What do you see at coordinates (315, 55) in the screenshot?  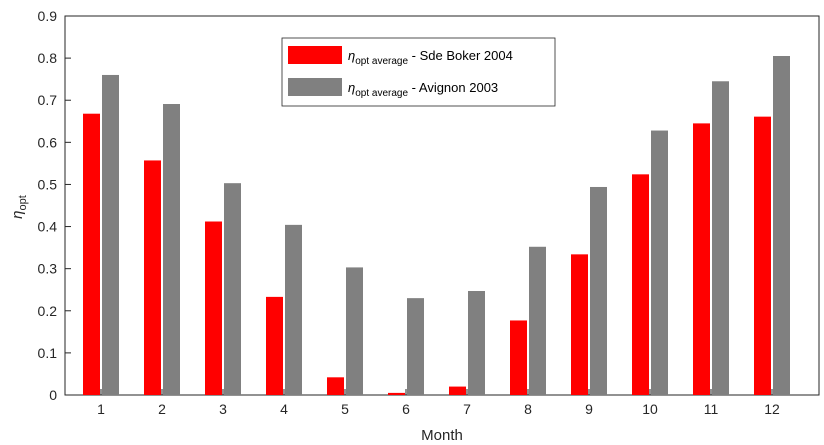 I see `legend-swatch-sde-boker` at bounding box center [315, 55].